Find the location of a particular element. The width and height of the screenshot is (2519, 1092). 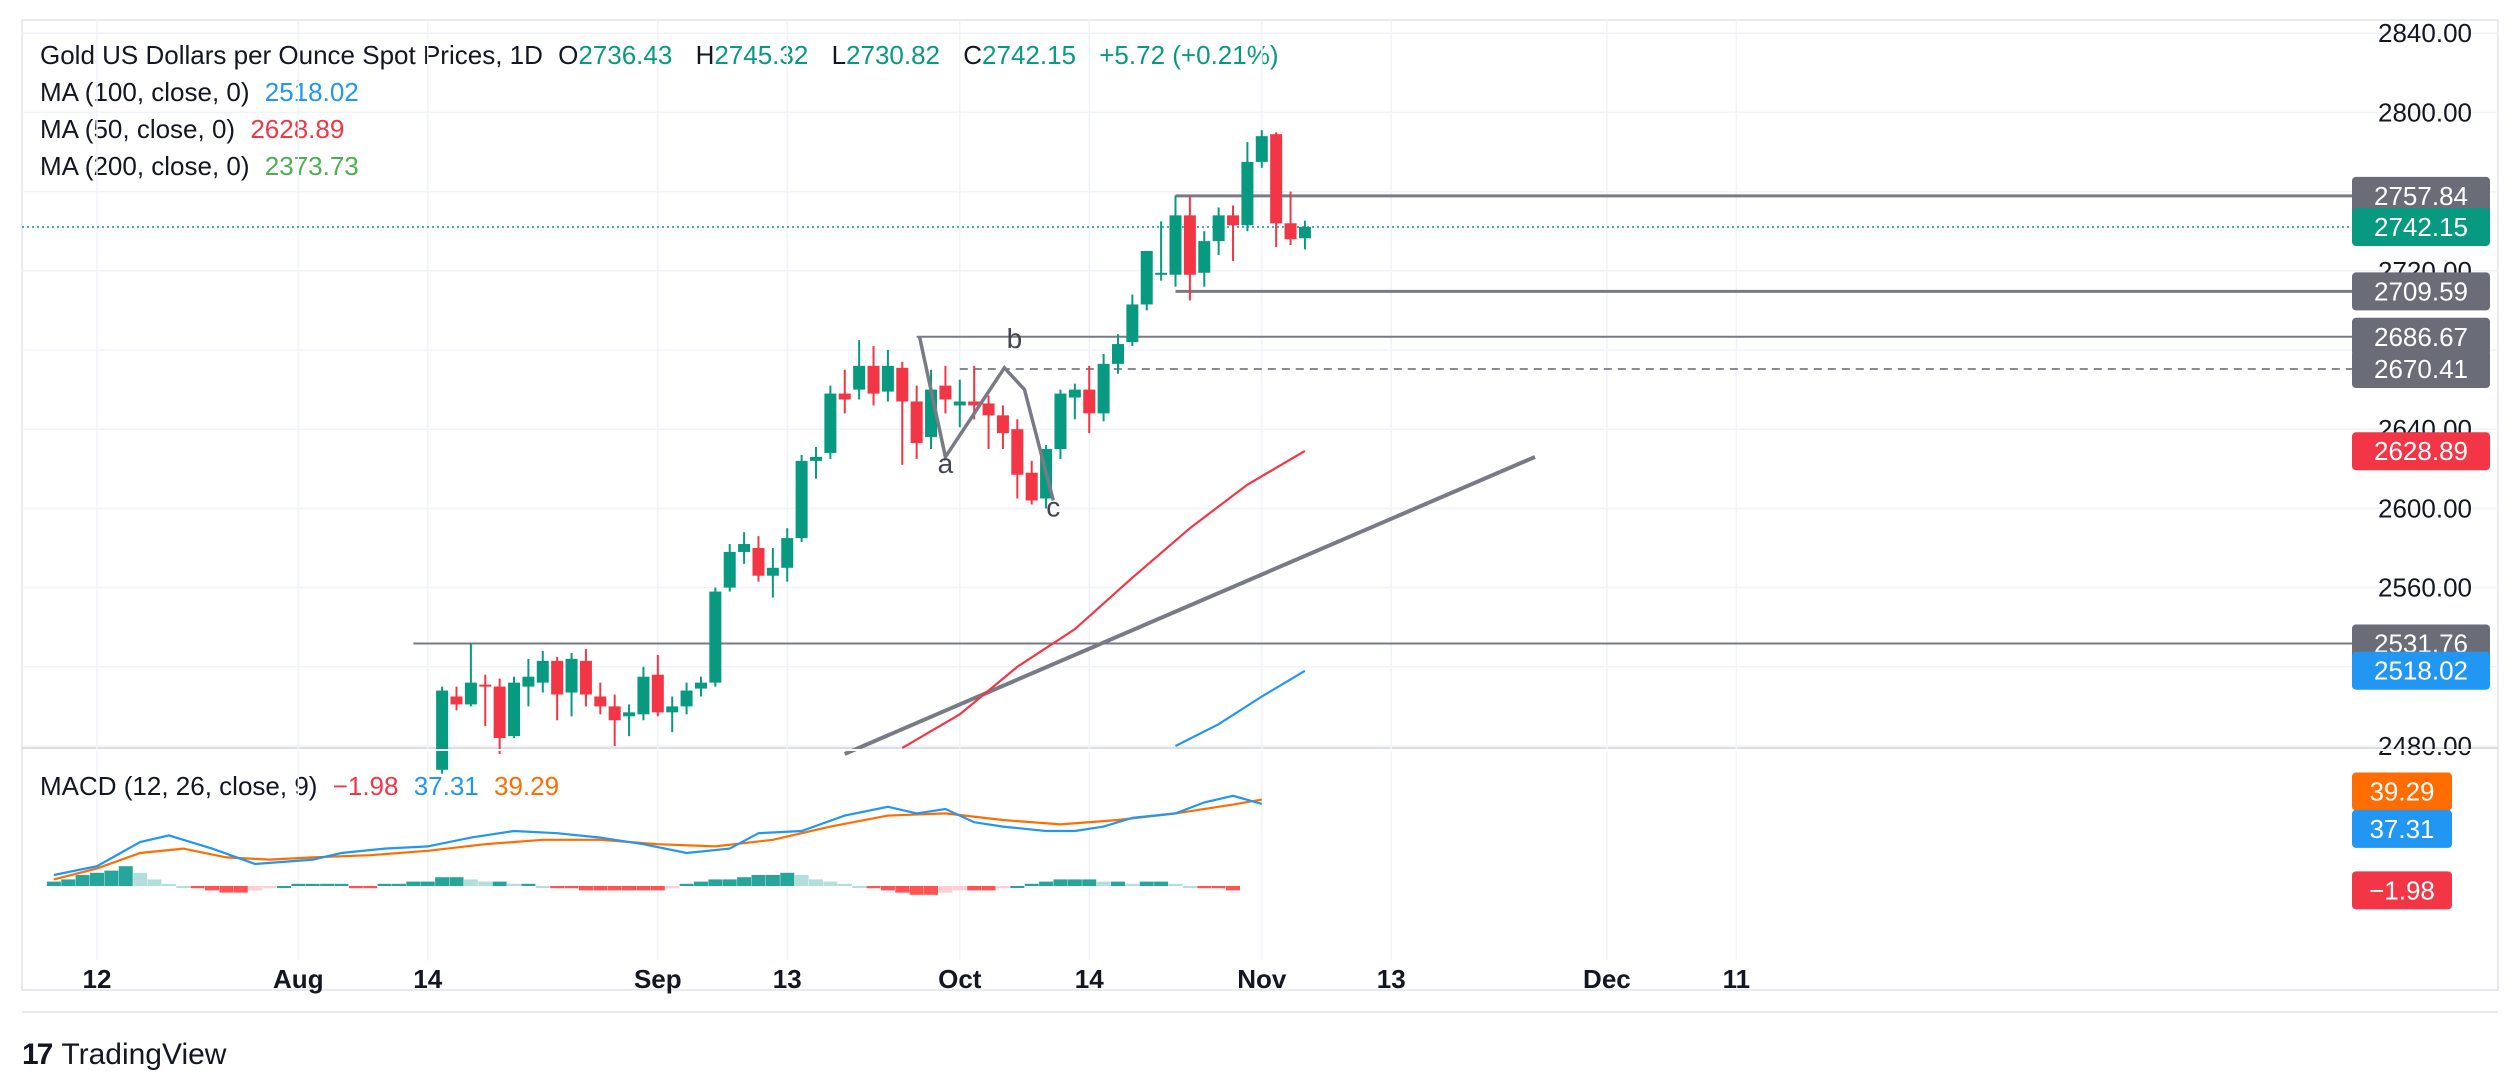

ma50-line is located at coordinates (1103, 599).